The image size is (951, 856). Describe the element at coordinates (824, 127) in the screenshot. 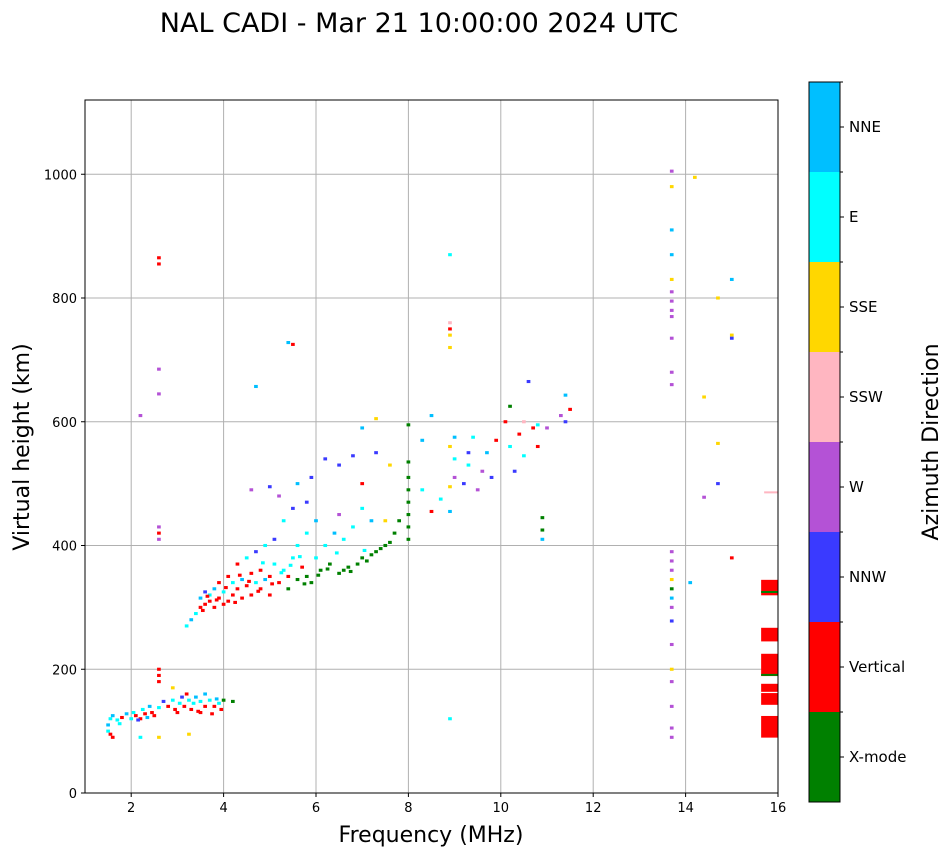

I see `colorbar-swatch-nne` at that location.